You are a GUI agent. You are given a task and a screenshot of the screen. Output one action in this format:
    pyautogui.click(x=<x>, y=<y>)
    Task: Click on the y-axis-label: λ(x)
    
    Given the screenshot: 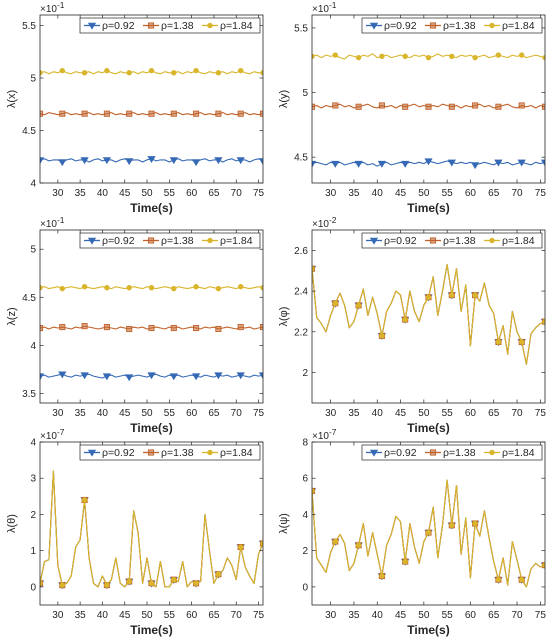 What is the action you would take?
    pyautogui.click(x=12, y=99)
    